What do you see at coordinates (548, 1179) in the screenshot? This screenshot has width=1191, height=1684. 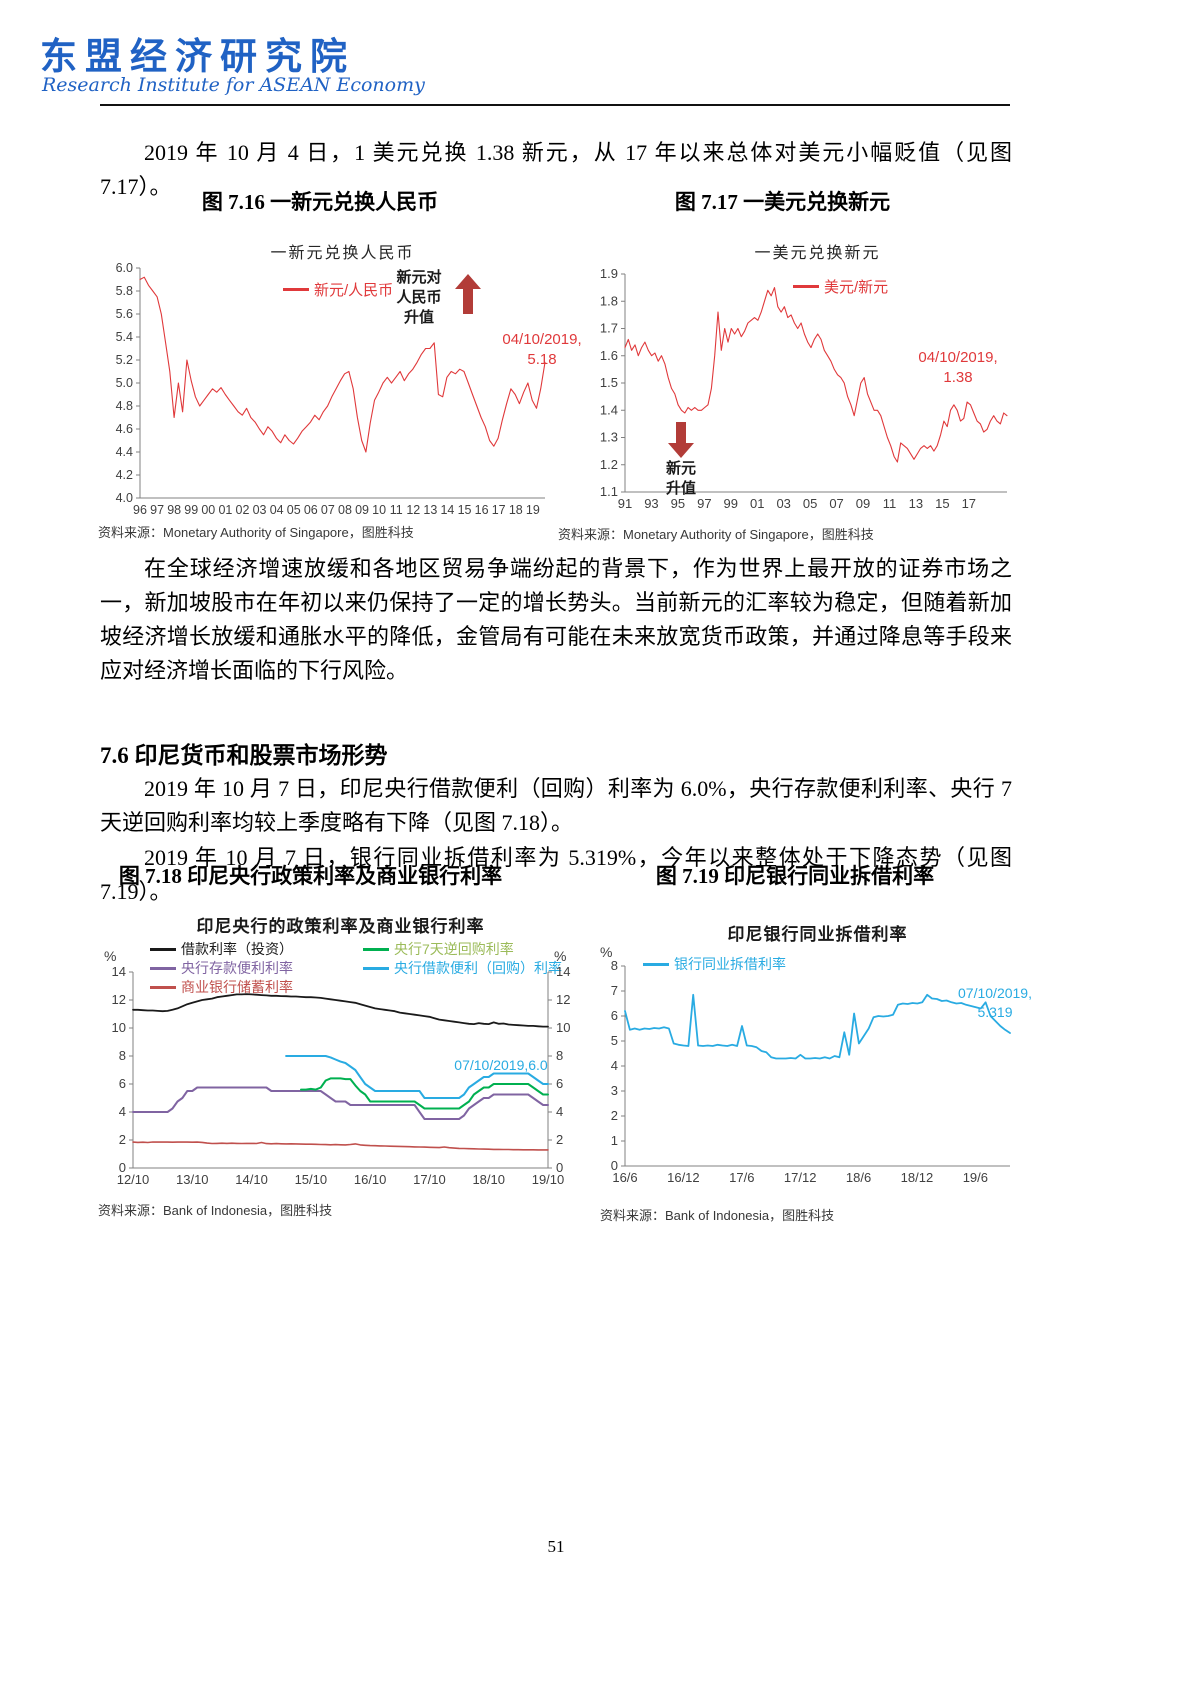 I see `svg-text: 19/10` at bounding box center [548, 1179].